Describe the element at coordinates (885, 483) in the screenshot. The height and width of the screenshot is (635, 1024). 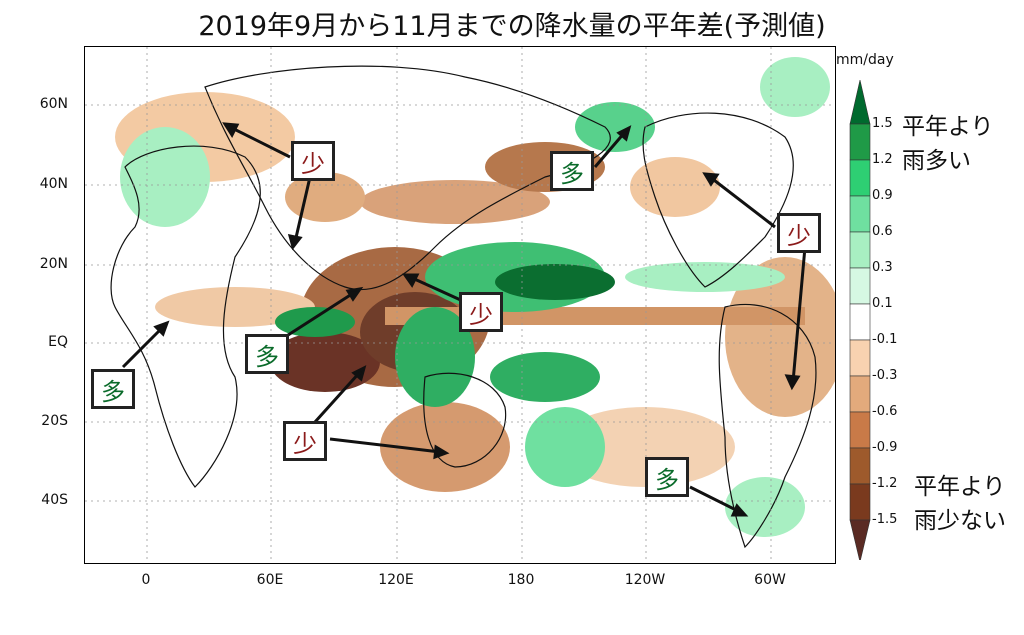
I see `colorbar-tick-label: -1.2` at that location.